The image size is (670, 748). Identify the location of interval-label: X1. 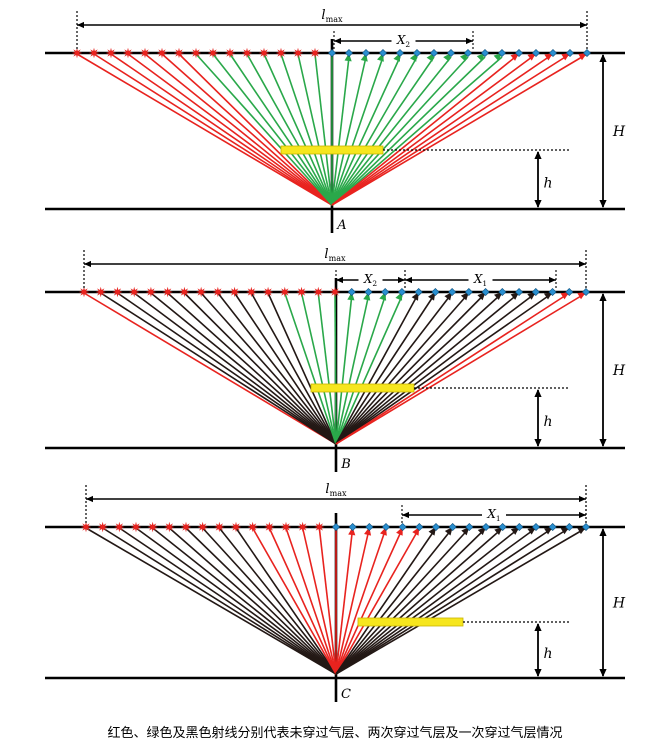
(480, 280).